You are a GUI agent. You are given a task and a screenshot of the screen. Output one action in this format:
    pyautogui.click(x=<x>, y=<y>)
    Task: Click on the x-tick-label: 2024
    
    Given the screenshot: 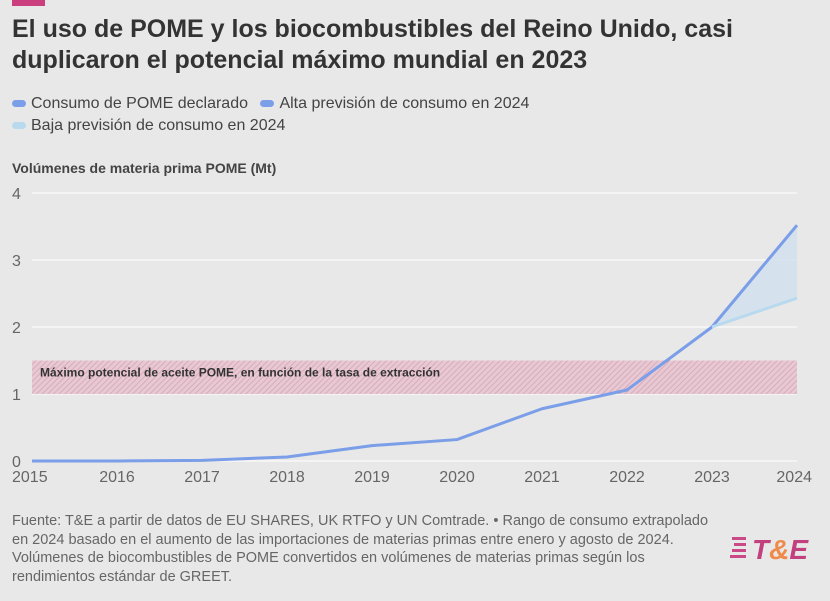 What is the action you would take?
    pyautogui.click(x=794, y=477)
    